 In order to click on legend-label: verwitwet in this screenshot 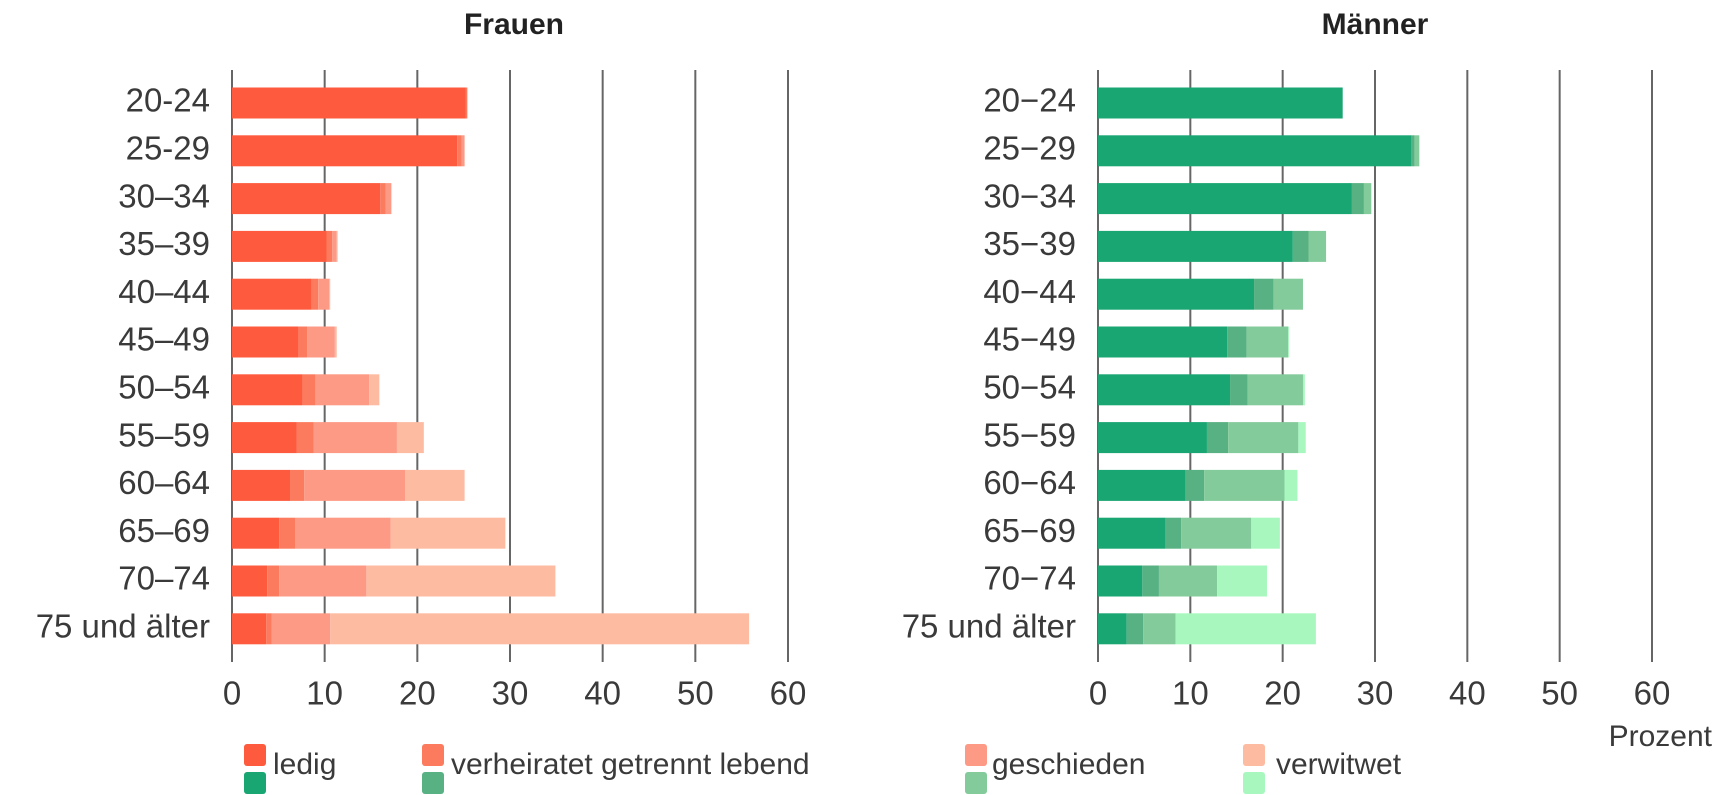, I will do `click(1339, 764)`.